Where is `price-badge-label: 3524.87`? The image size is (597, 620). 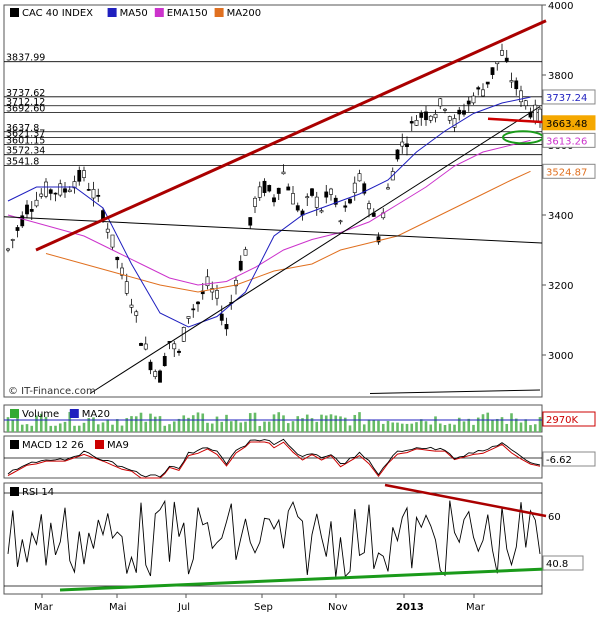
price-badge-label: 3524.87 is located at coordinates (566, 172).